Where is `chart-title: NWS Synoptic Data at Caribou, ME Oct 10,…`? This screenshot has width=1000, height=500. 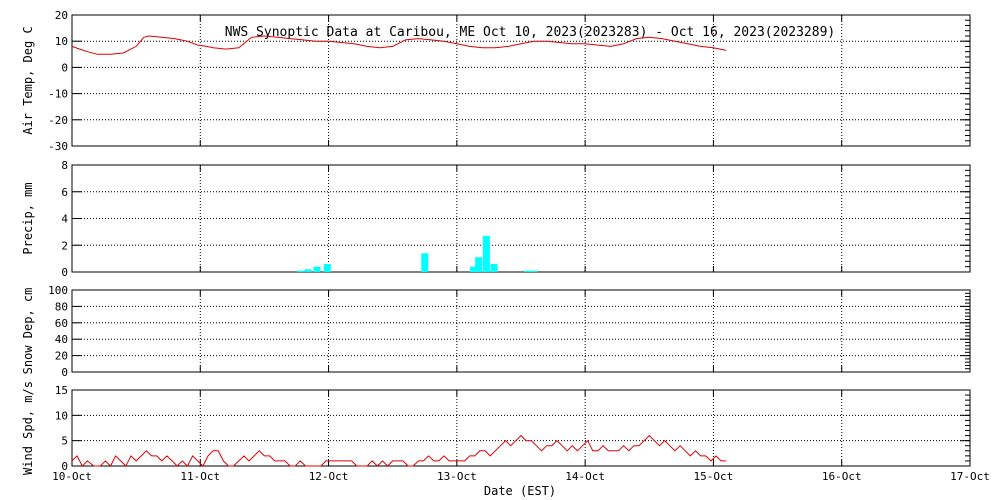 chart-title: NWS Synoptic Data at Caribou, ME Oct 10,… is located at coordinates (530, 32).